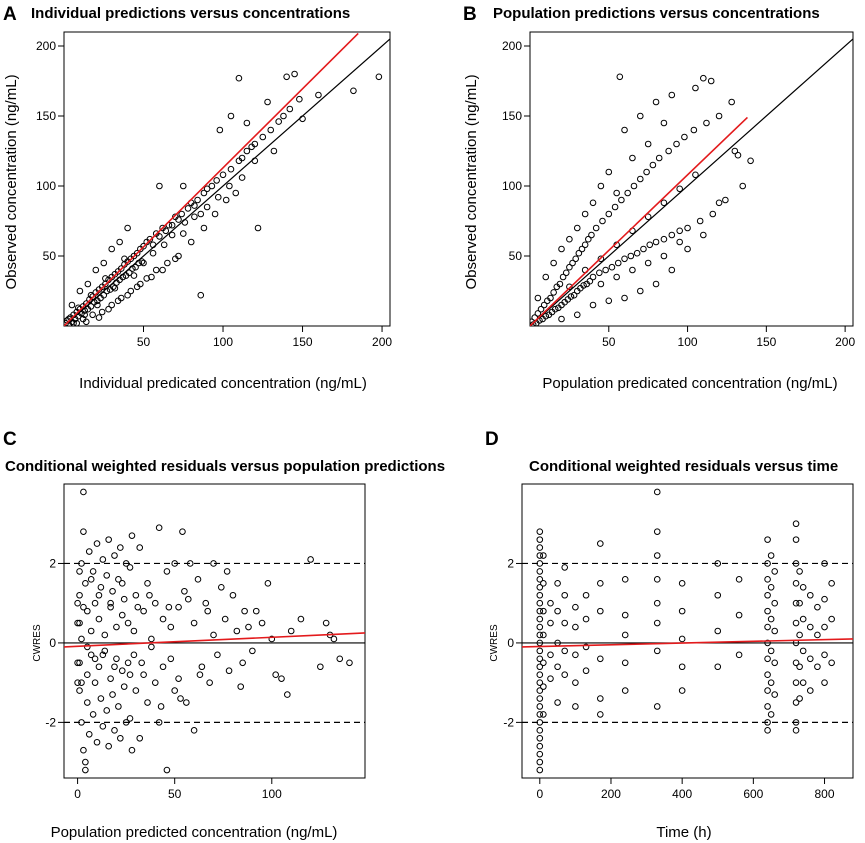  What do you see at coordinates (512, 116) in the screenshot?
I see `y-tick-label-b: 150` at bounding box center [512, 116].